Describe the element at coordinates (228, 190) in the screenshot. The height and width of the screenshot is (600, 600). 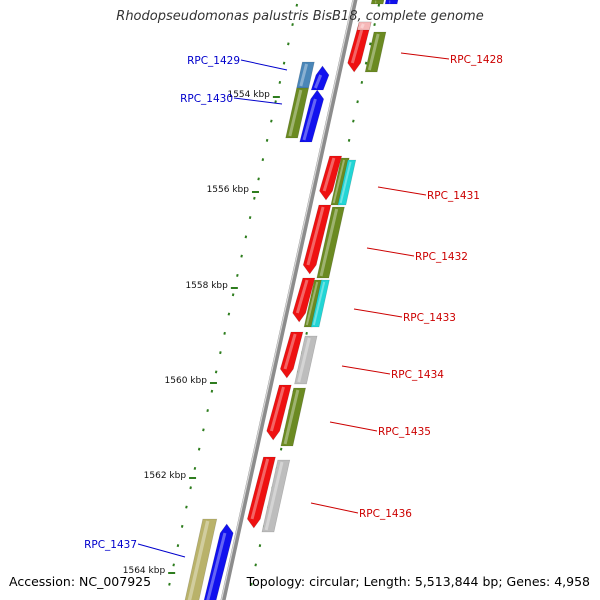
I see `scale-label: 1556 kbp` at that location.